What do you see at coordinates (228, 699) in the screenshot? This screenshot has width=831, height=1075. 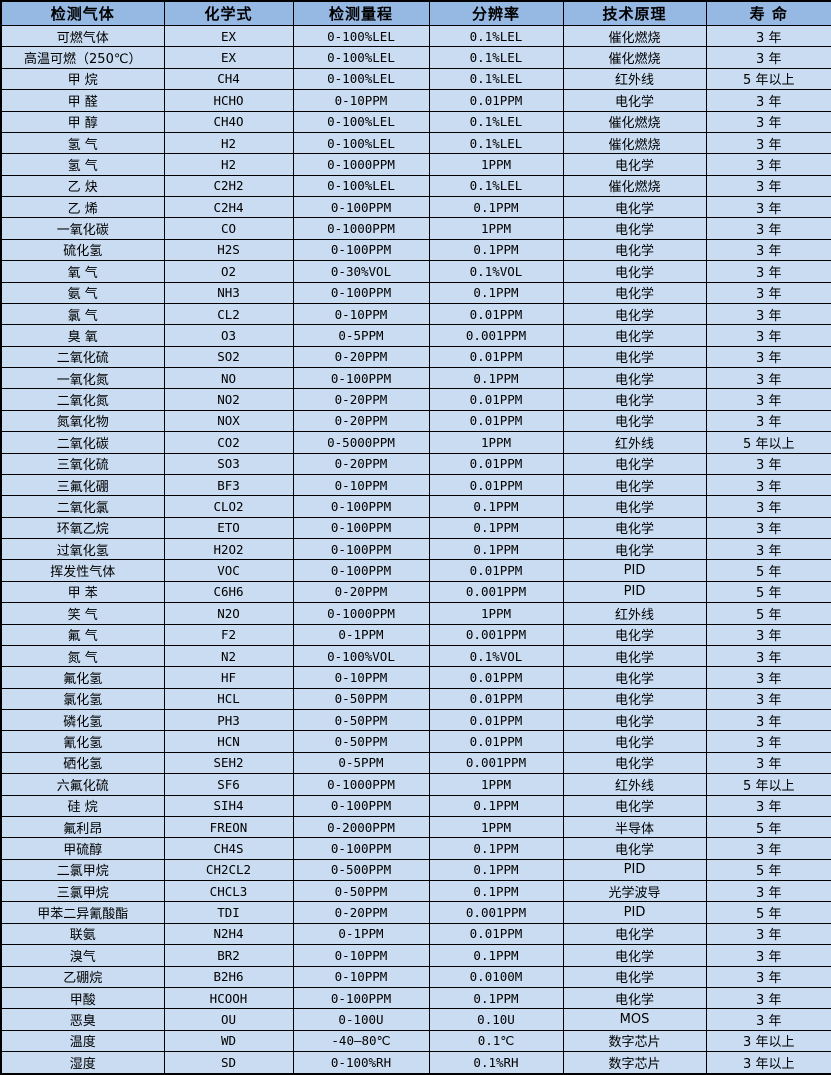 I see `table-cell: HCL` at bounding box center [228, 699].